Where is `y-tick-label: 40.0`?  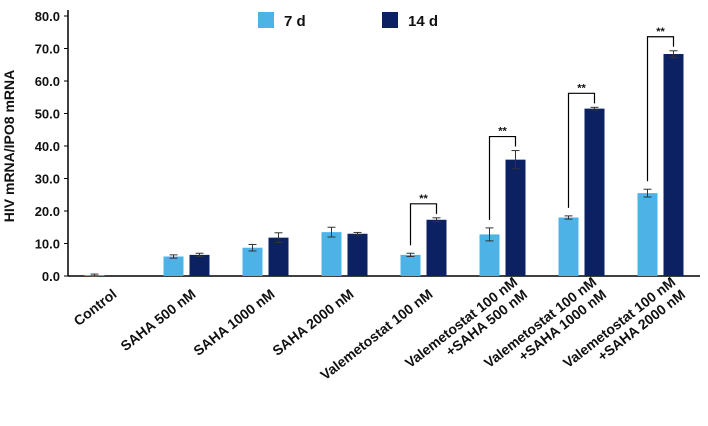
y-tick-label: 40.0 is located at coordinates (47, 146).